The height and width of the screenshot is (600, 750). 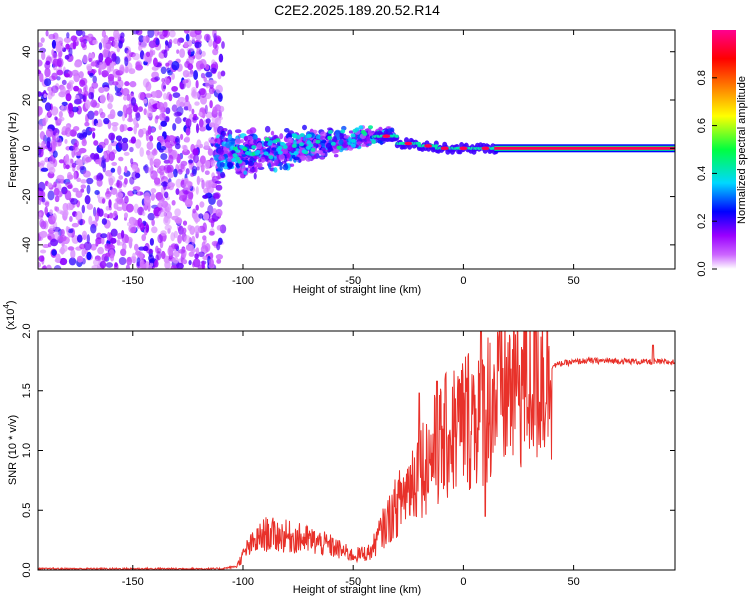 I want to click on x-tick-label: -100, so click(x=243, y=281).